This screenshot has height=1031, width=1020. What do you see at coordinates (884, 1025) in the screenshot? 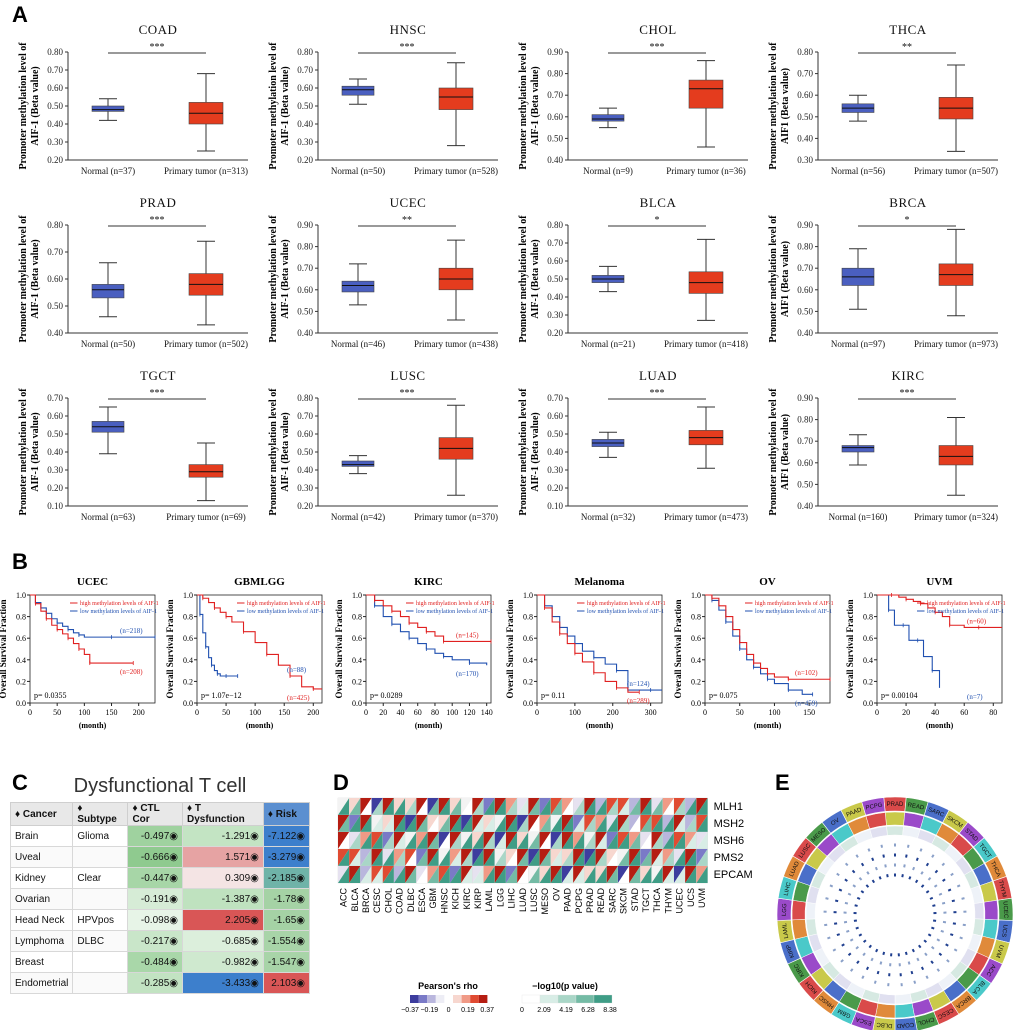
I see `ring-label: DLBC` at bounding box center [884, 1025].